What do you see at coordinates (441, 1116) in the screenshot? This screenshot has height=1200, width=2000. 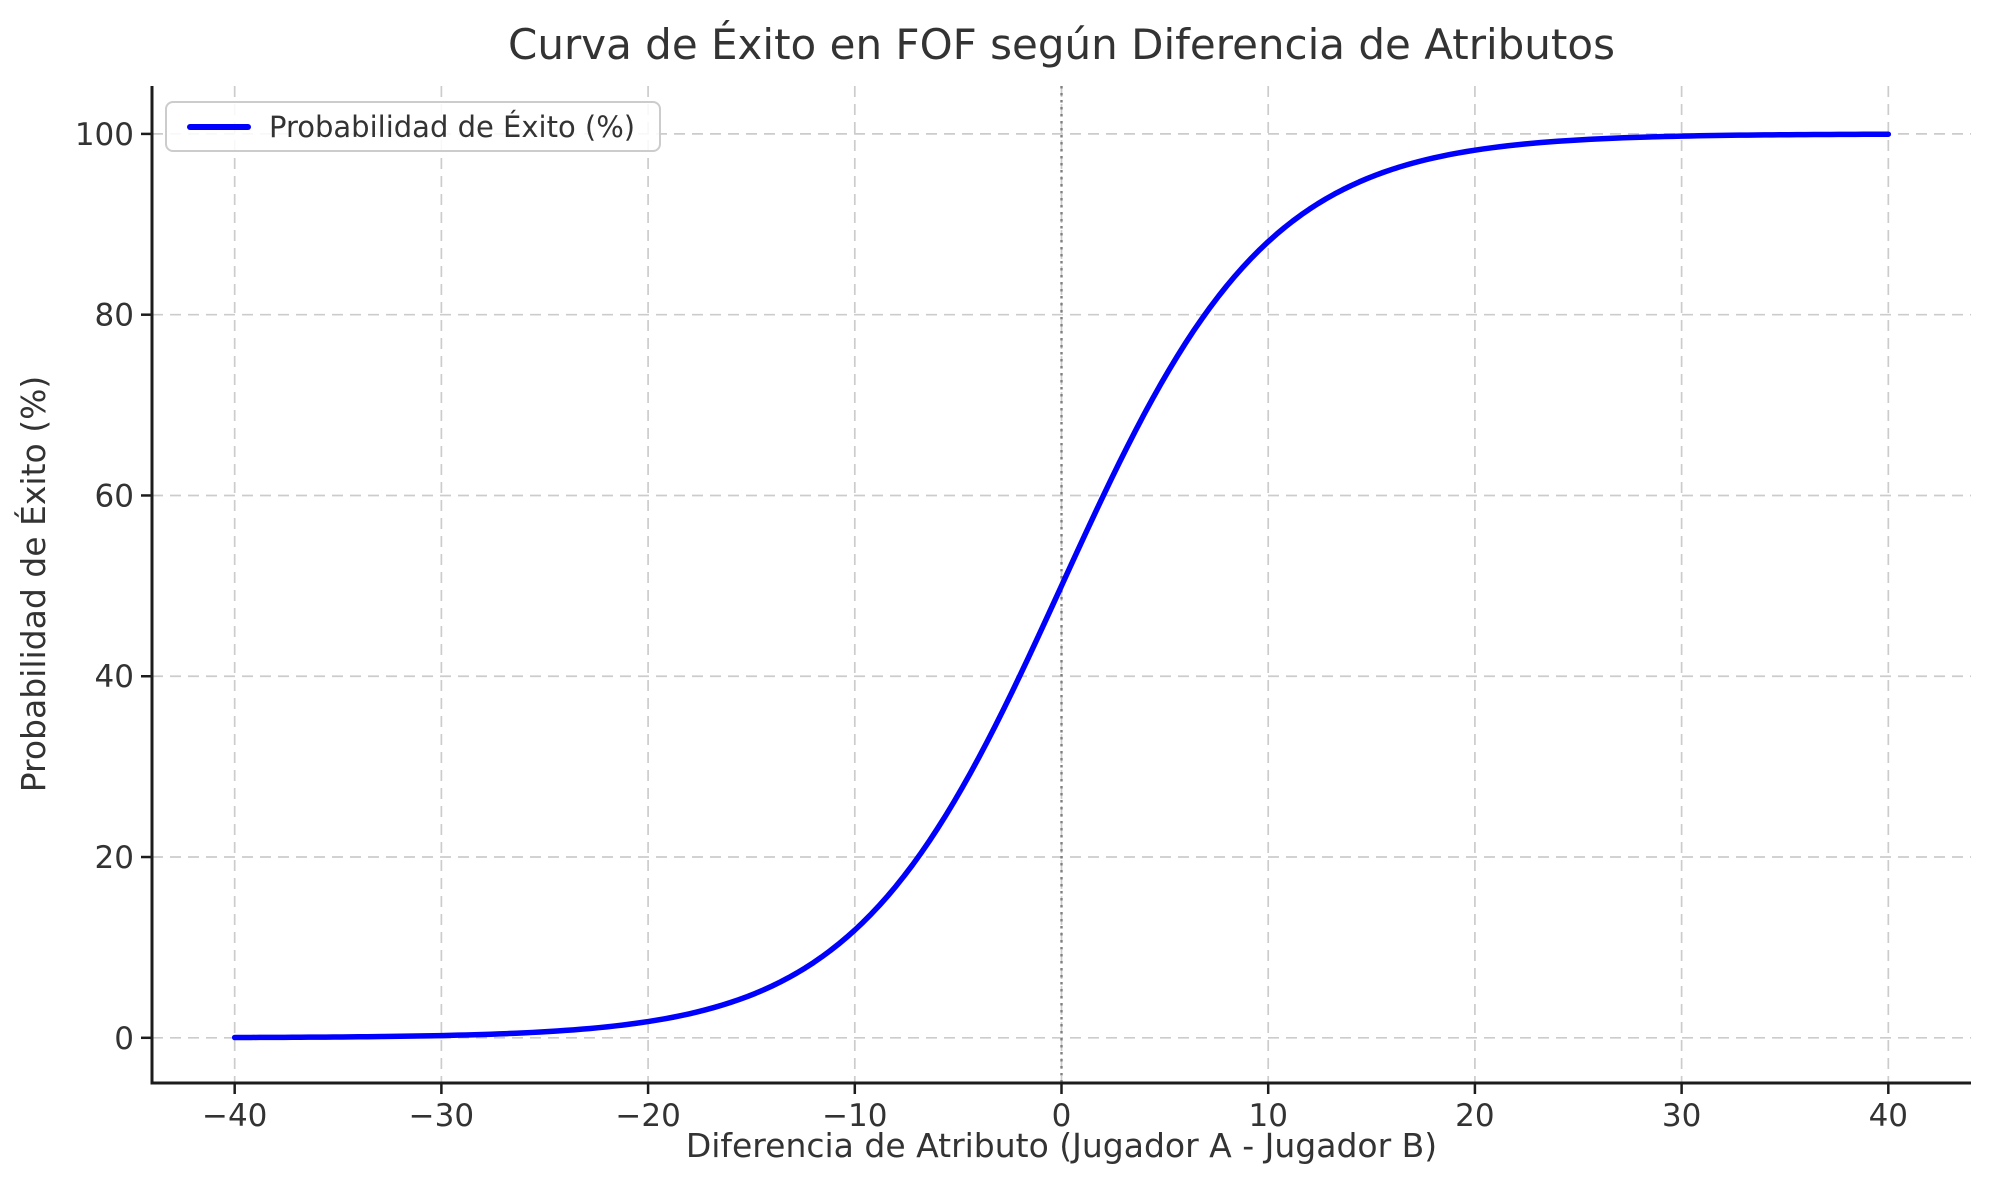 I see `x-tick-label: −30` at bounding box center [441, 1116].